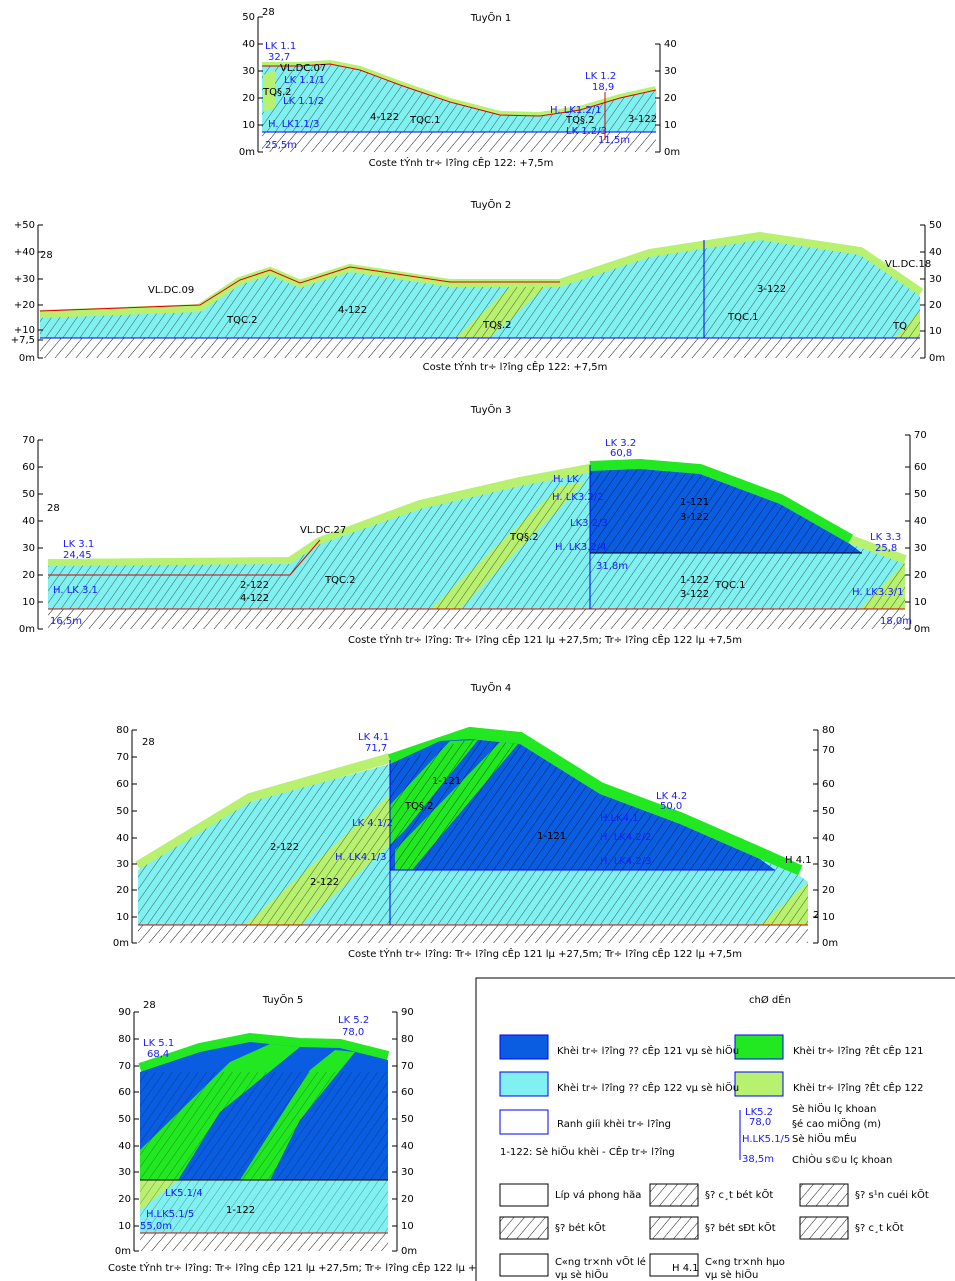  Describe the element at coordinates (758, 1159) in the screenshot. I see `legend-item: 38,5m` at that location.